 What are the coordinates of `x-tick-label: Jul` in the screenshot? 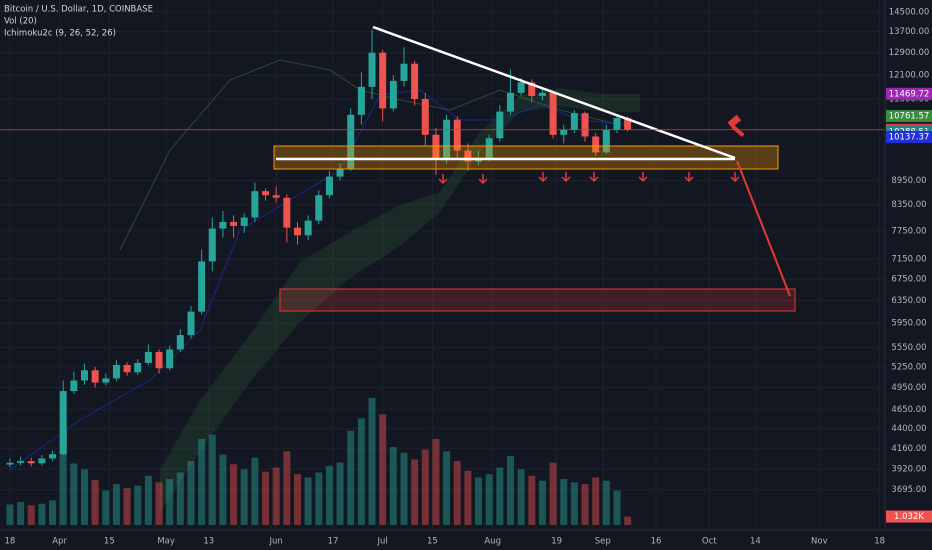 It's located at (382, 542).